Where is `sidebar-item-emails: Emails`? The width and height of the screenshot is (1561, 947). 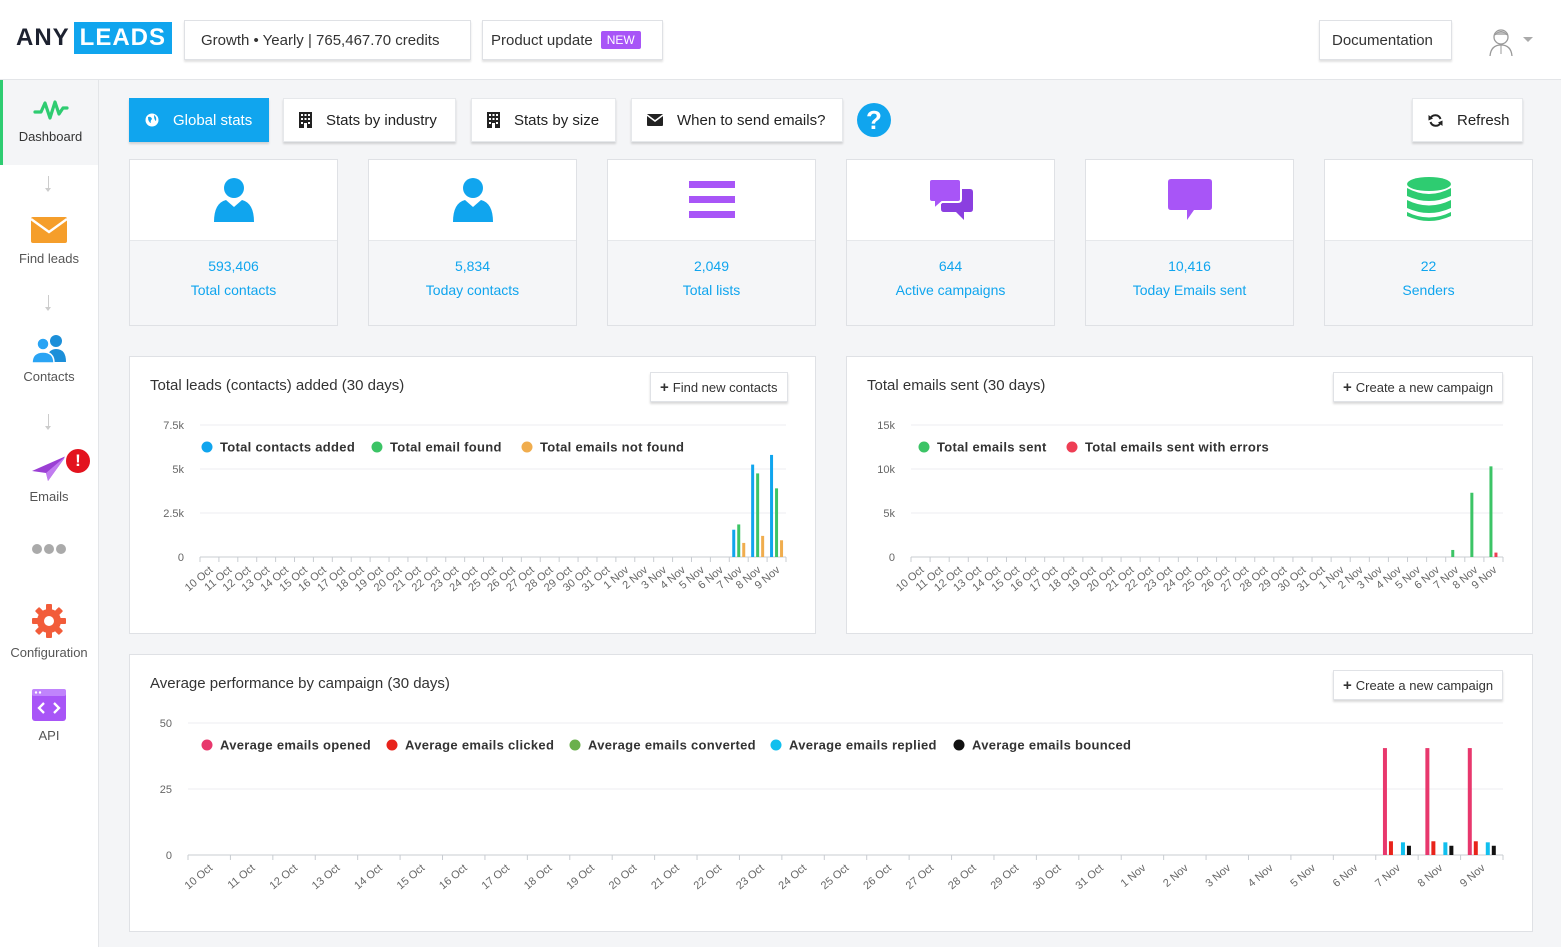
sidebar-item-emails: Emails is located at coordinates (49, 481).